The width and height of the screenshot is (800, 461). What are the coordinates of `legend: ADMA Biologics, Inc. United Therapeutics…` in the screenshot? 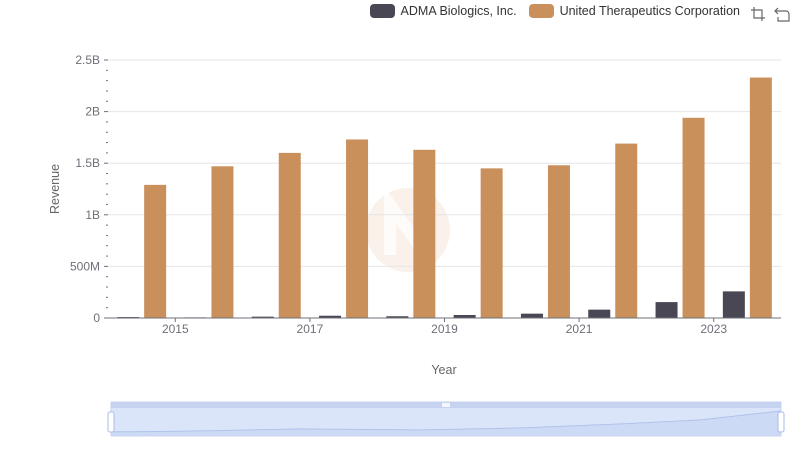 It's located at (554, 11).